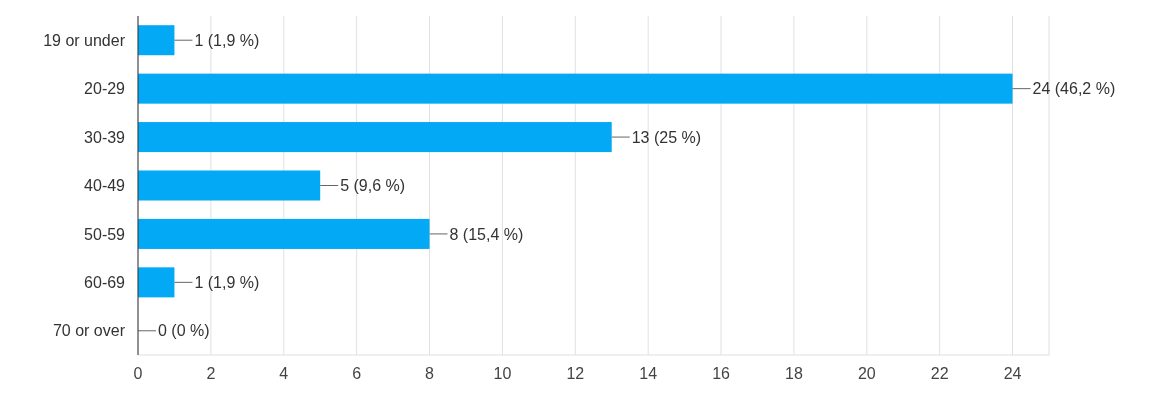 This screenshot has height=403, width=1160. What do you see at coordinates (105, 89) in the screenshot?
I see `y-tick-label: 20-29` at bounding box center [105, 89].